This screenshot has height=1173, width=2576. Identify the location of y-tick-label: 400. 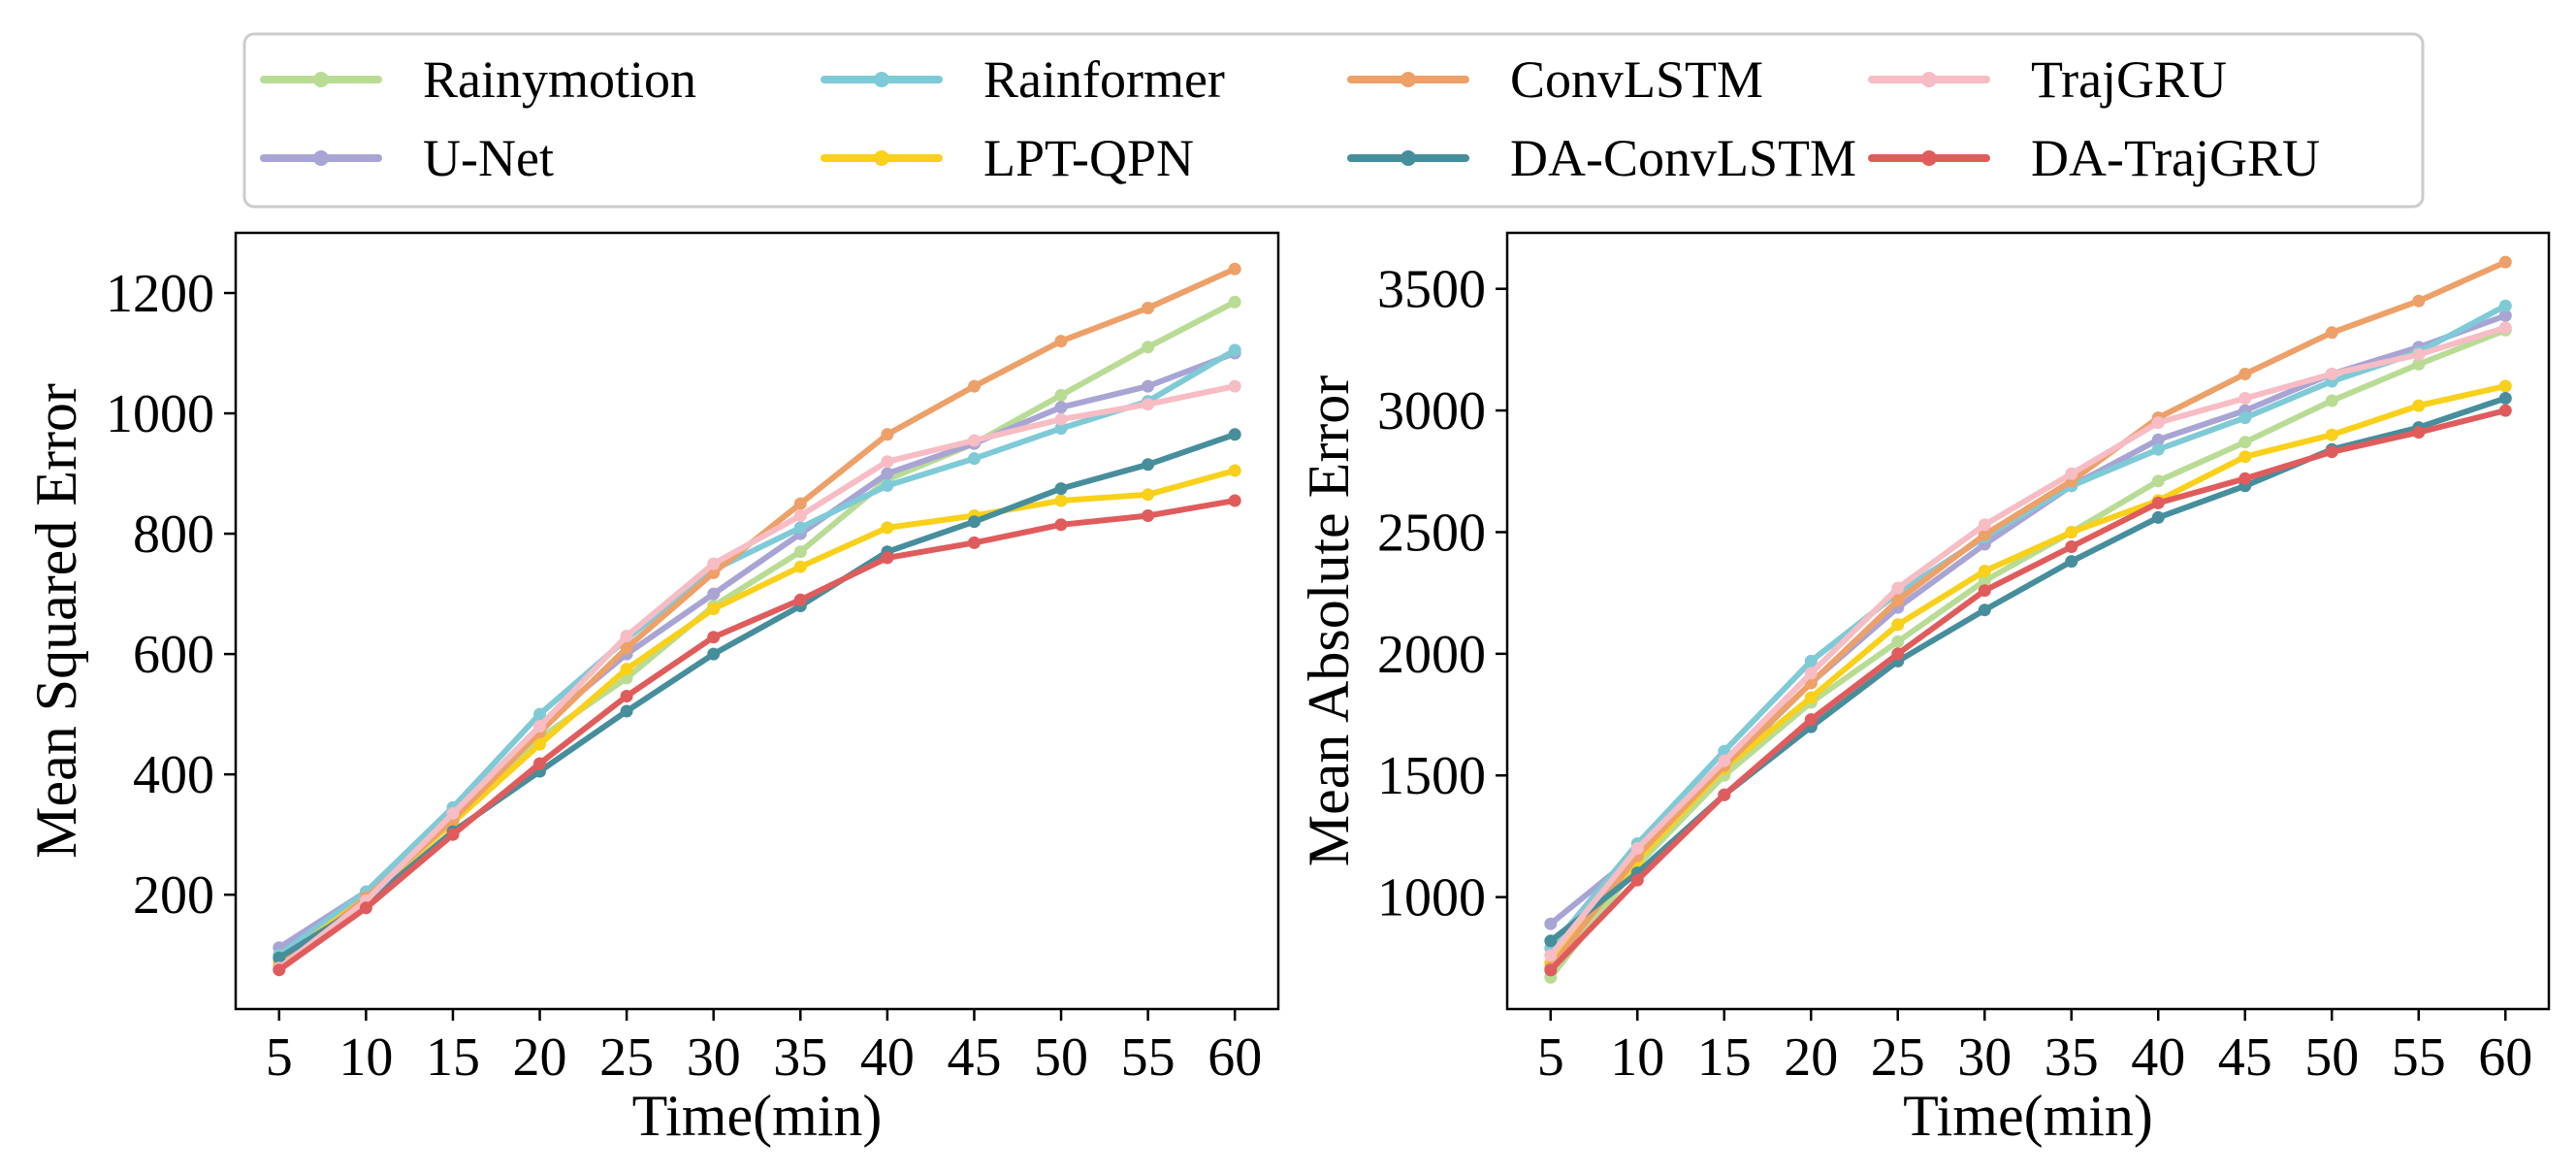
(173, 775).